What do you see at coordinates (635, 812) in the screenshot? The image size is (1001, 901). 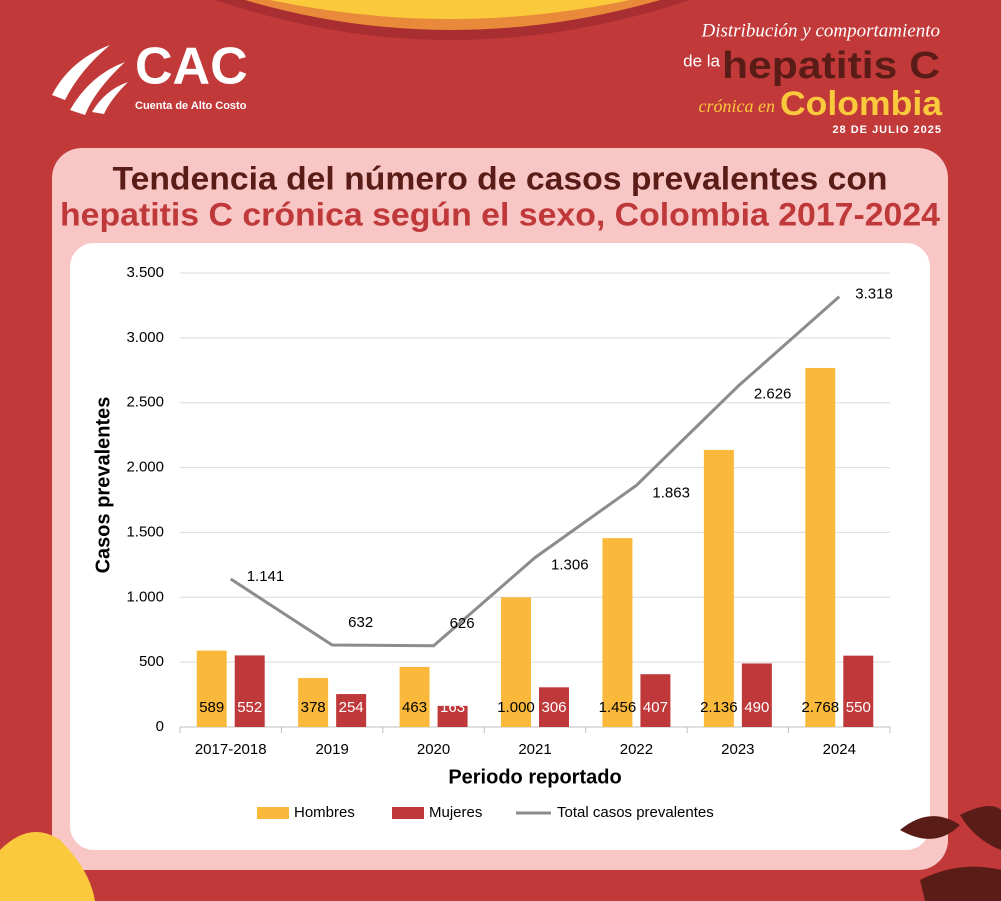 I see `legend-label: Total casos prevalentes` at bounding box center [635, 812].